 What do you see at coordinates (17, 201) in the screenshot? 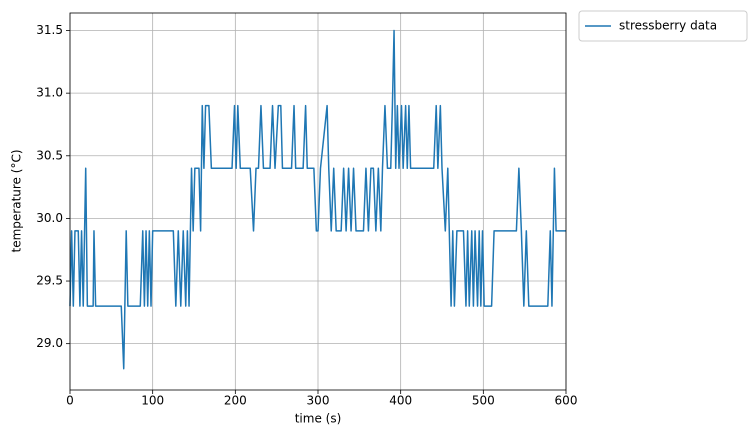
I see `y-axis-label: temperature (°C)` at bounding box center [17, 201].